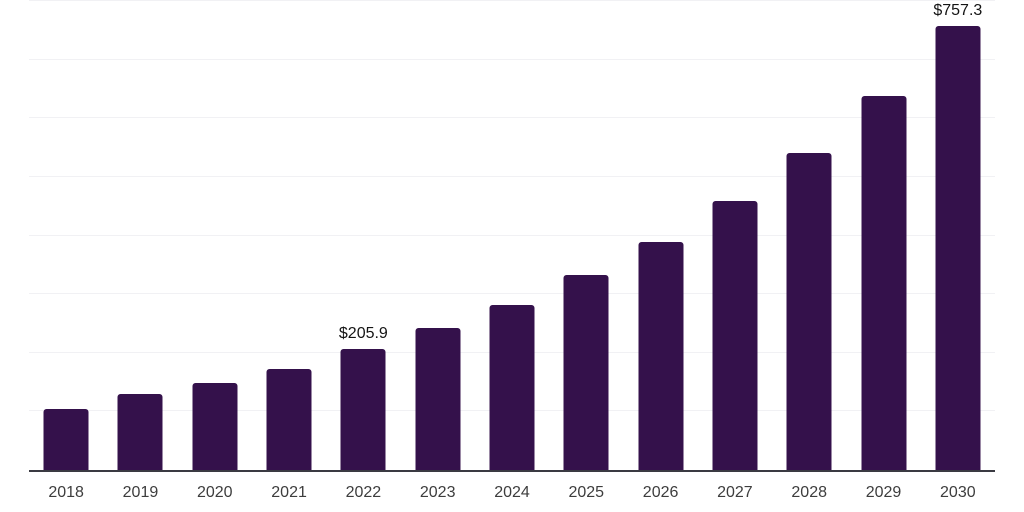 The image size is (1024, 512). What do you see at coordinates (289, 492) in the screenshot?
I see `x-tick-2021: 2021` at bounding box center [289, 492].